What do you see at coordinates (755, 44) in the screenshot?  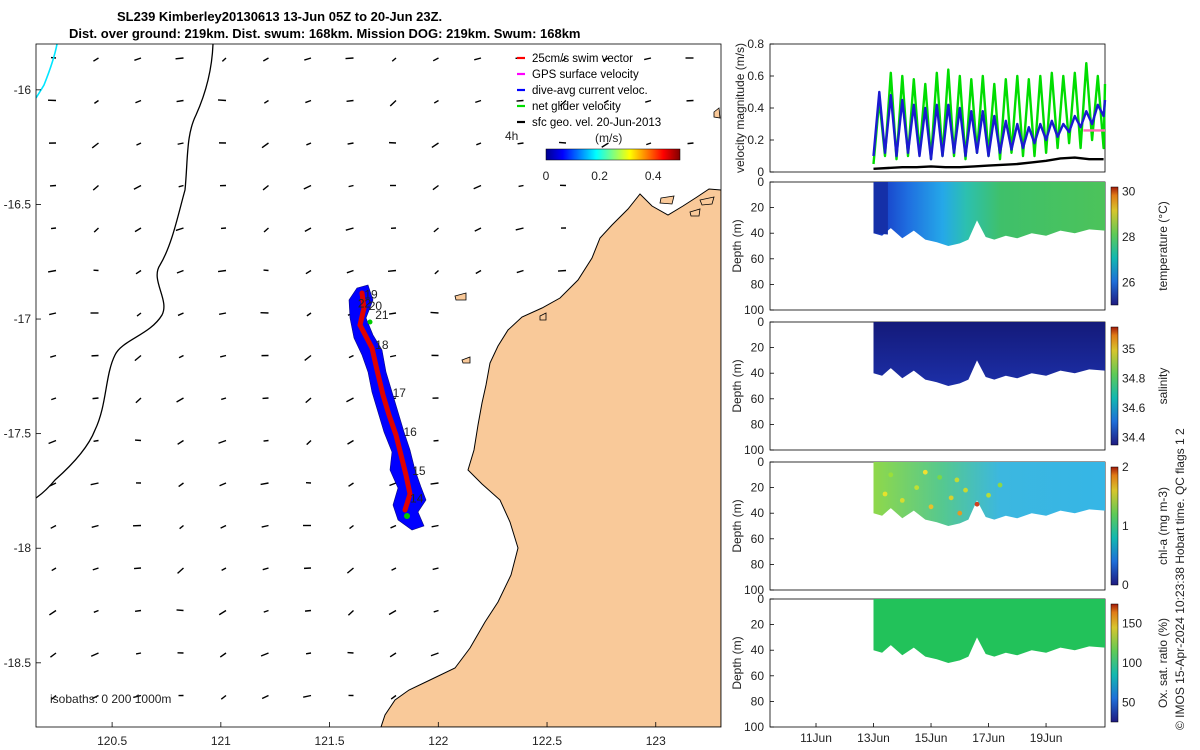 I see `velocity-y-tick-label: 0.8` at bounding box center [755, 44].